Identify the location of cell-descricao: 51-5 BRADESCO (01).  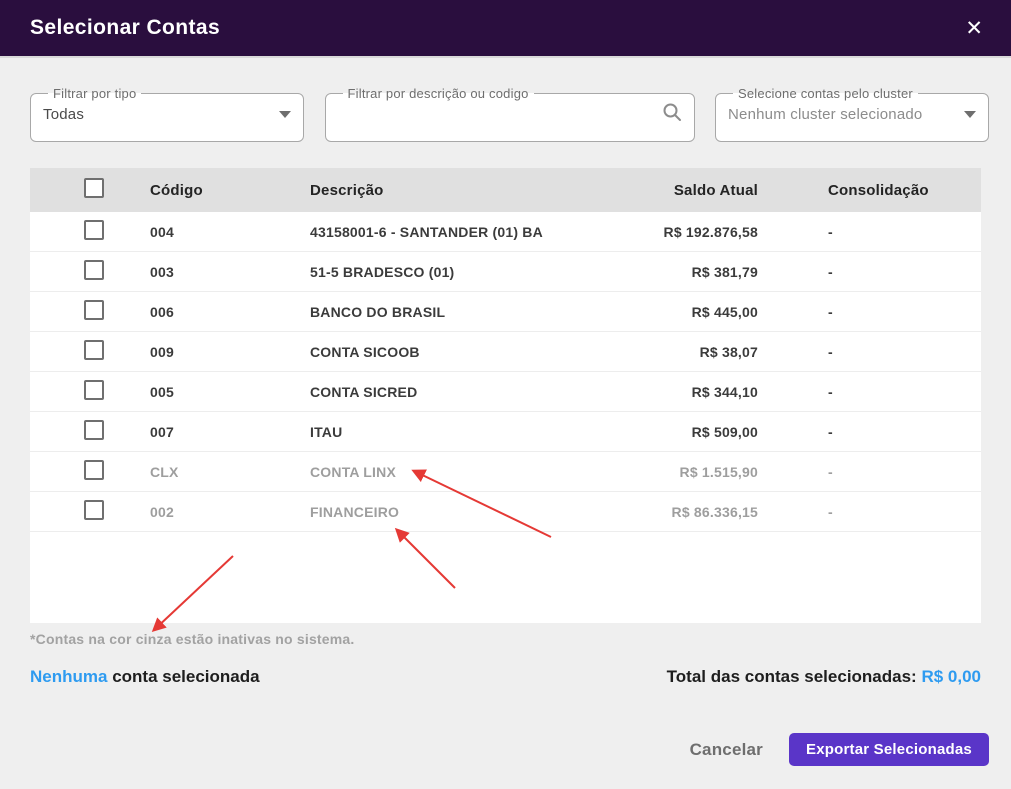
(382, 271).